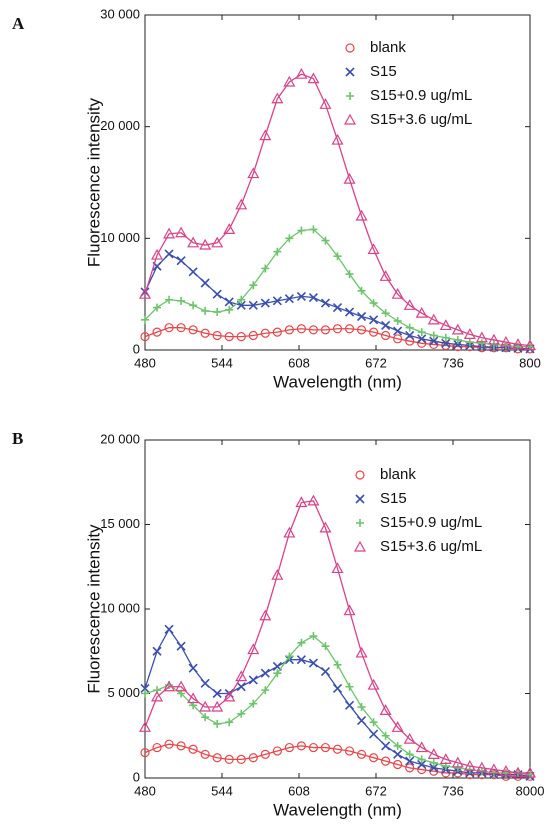 The height and width of the screenshot is (829, 550). Describe the element at coordinates (376, 362) in the screenshot. I see `x-tick-label: 672` at that location.